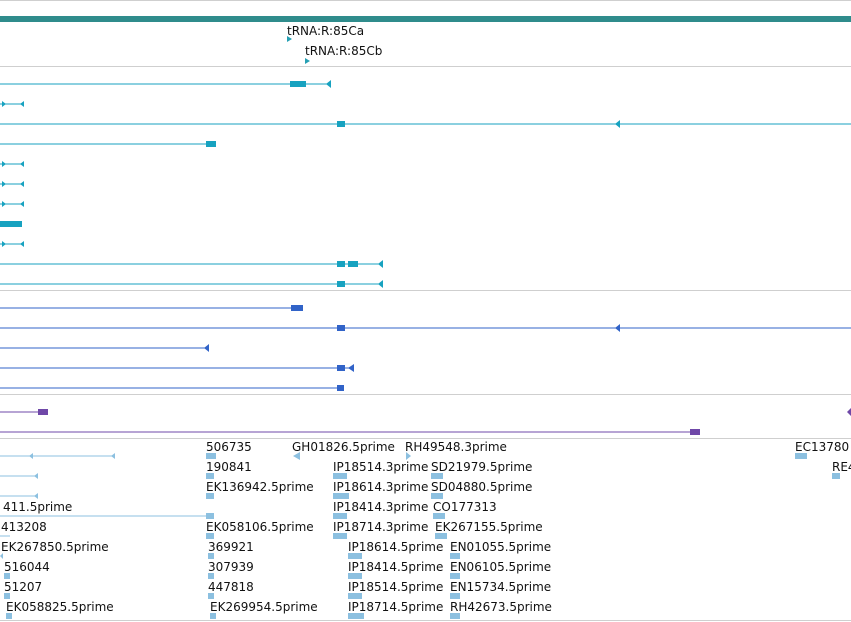 This screenshot has width=851, height=622. What do you see at coordinates (465, 507) in the screenshot?
I see `est-label: CO177313` at bounding box center [465, 507].